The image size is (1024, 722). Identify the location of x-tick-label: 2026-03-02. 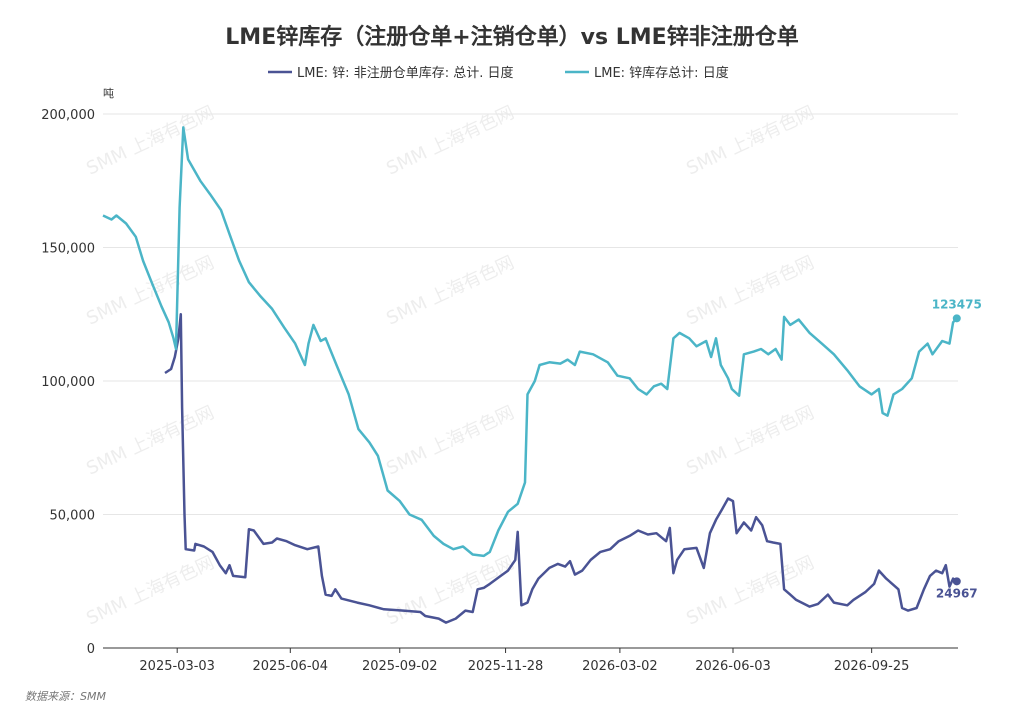
(620, 666).